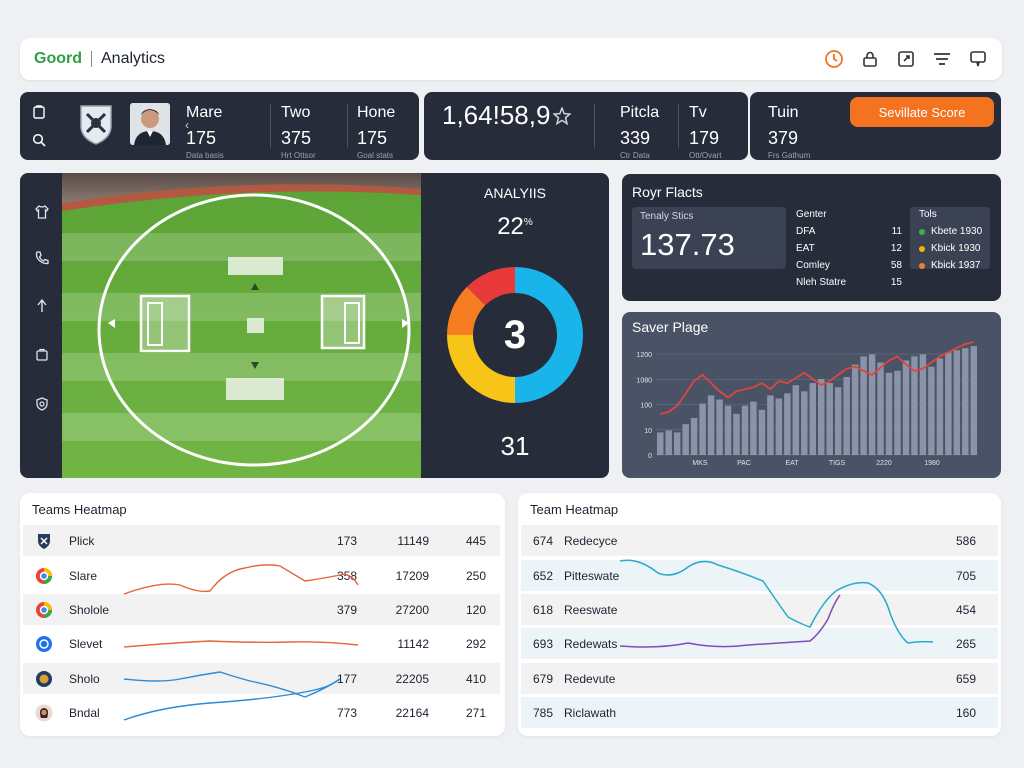  Describe the element at coordinates (475, 679) in the screenshot. I see `team-v3: 410` at that location.